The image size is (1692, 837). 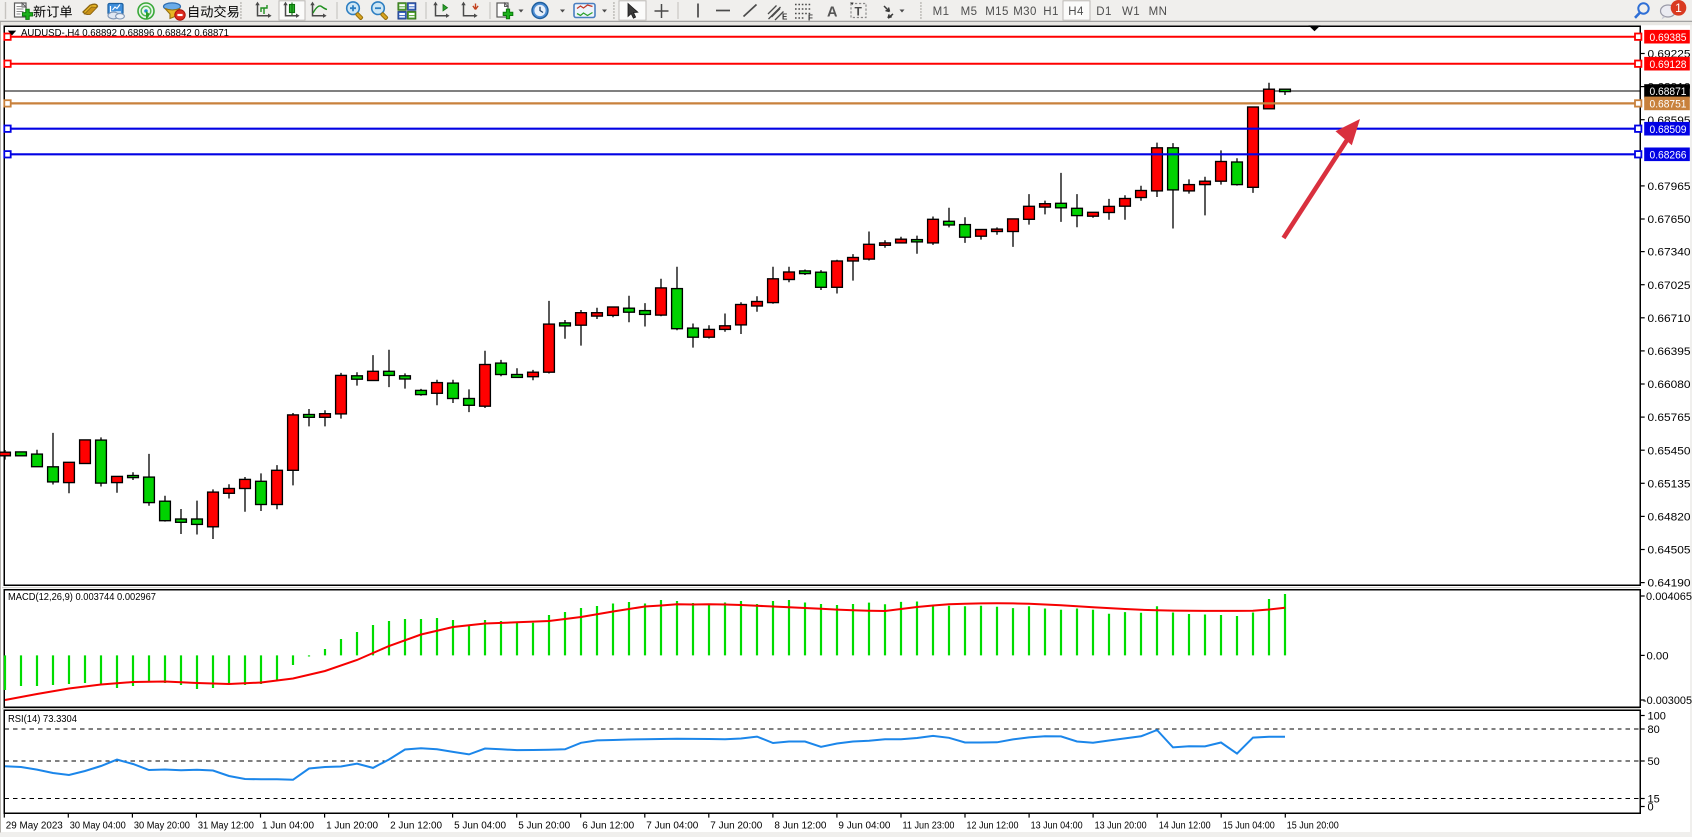 What do you see at coordinates (288, 825) in the screenshot?
I see `svg-text: 1 Jun 04:00` at bounding box center [288, 825].